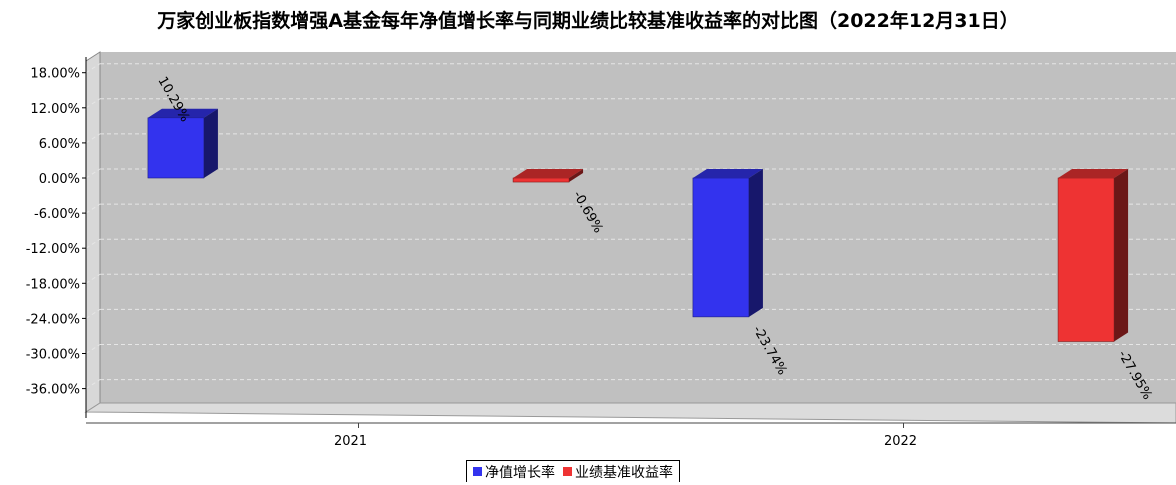  I want to click on y-tick-label: -30.00%, so click(53, 355).